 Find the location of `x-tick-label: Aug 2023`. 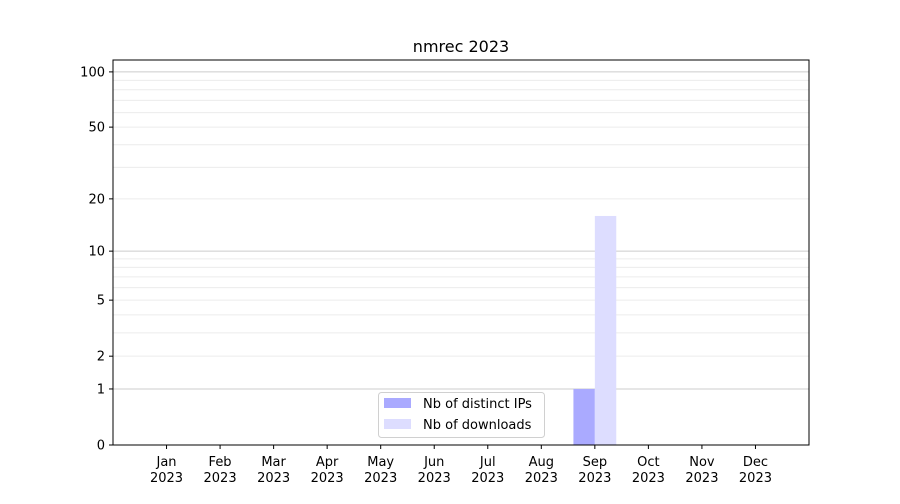

x-tick-label: Aug 2023 is located at coordinates (541, 470).